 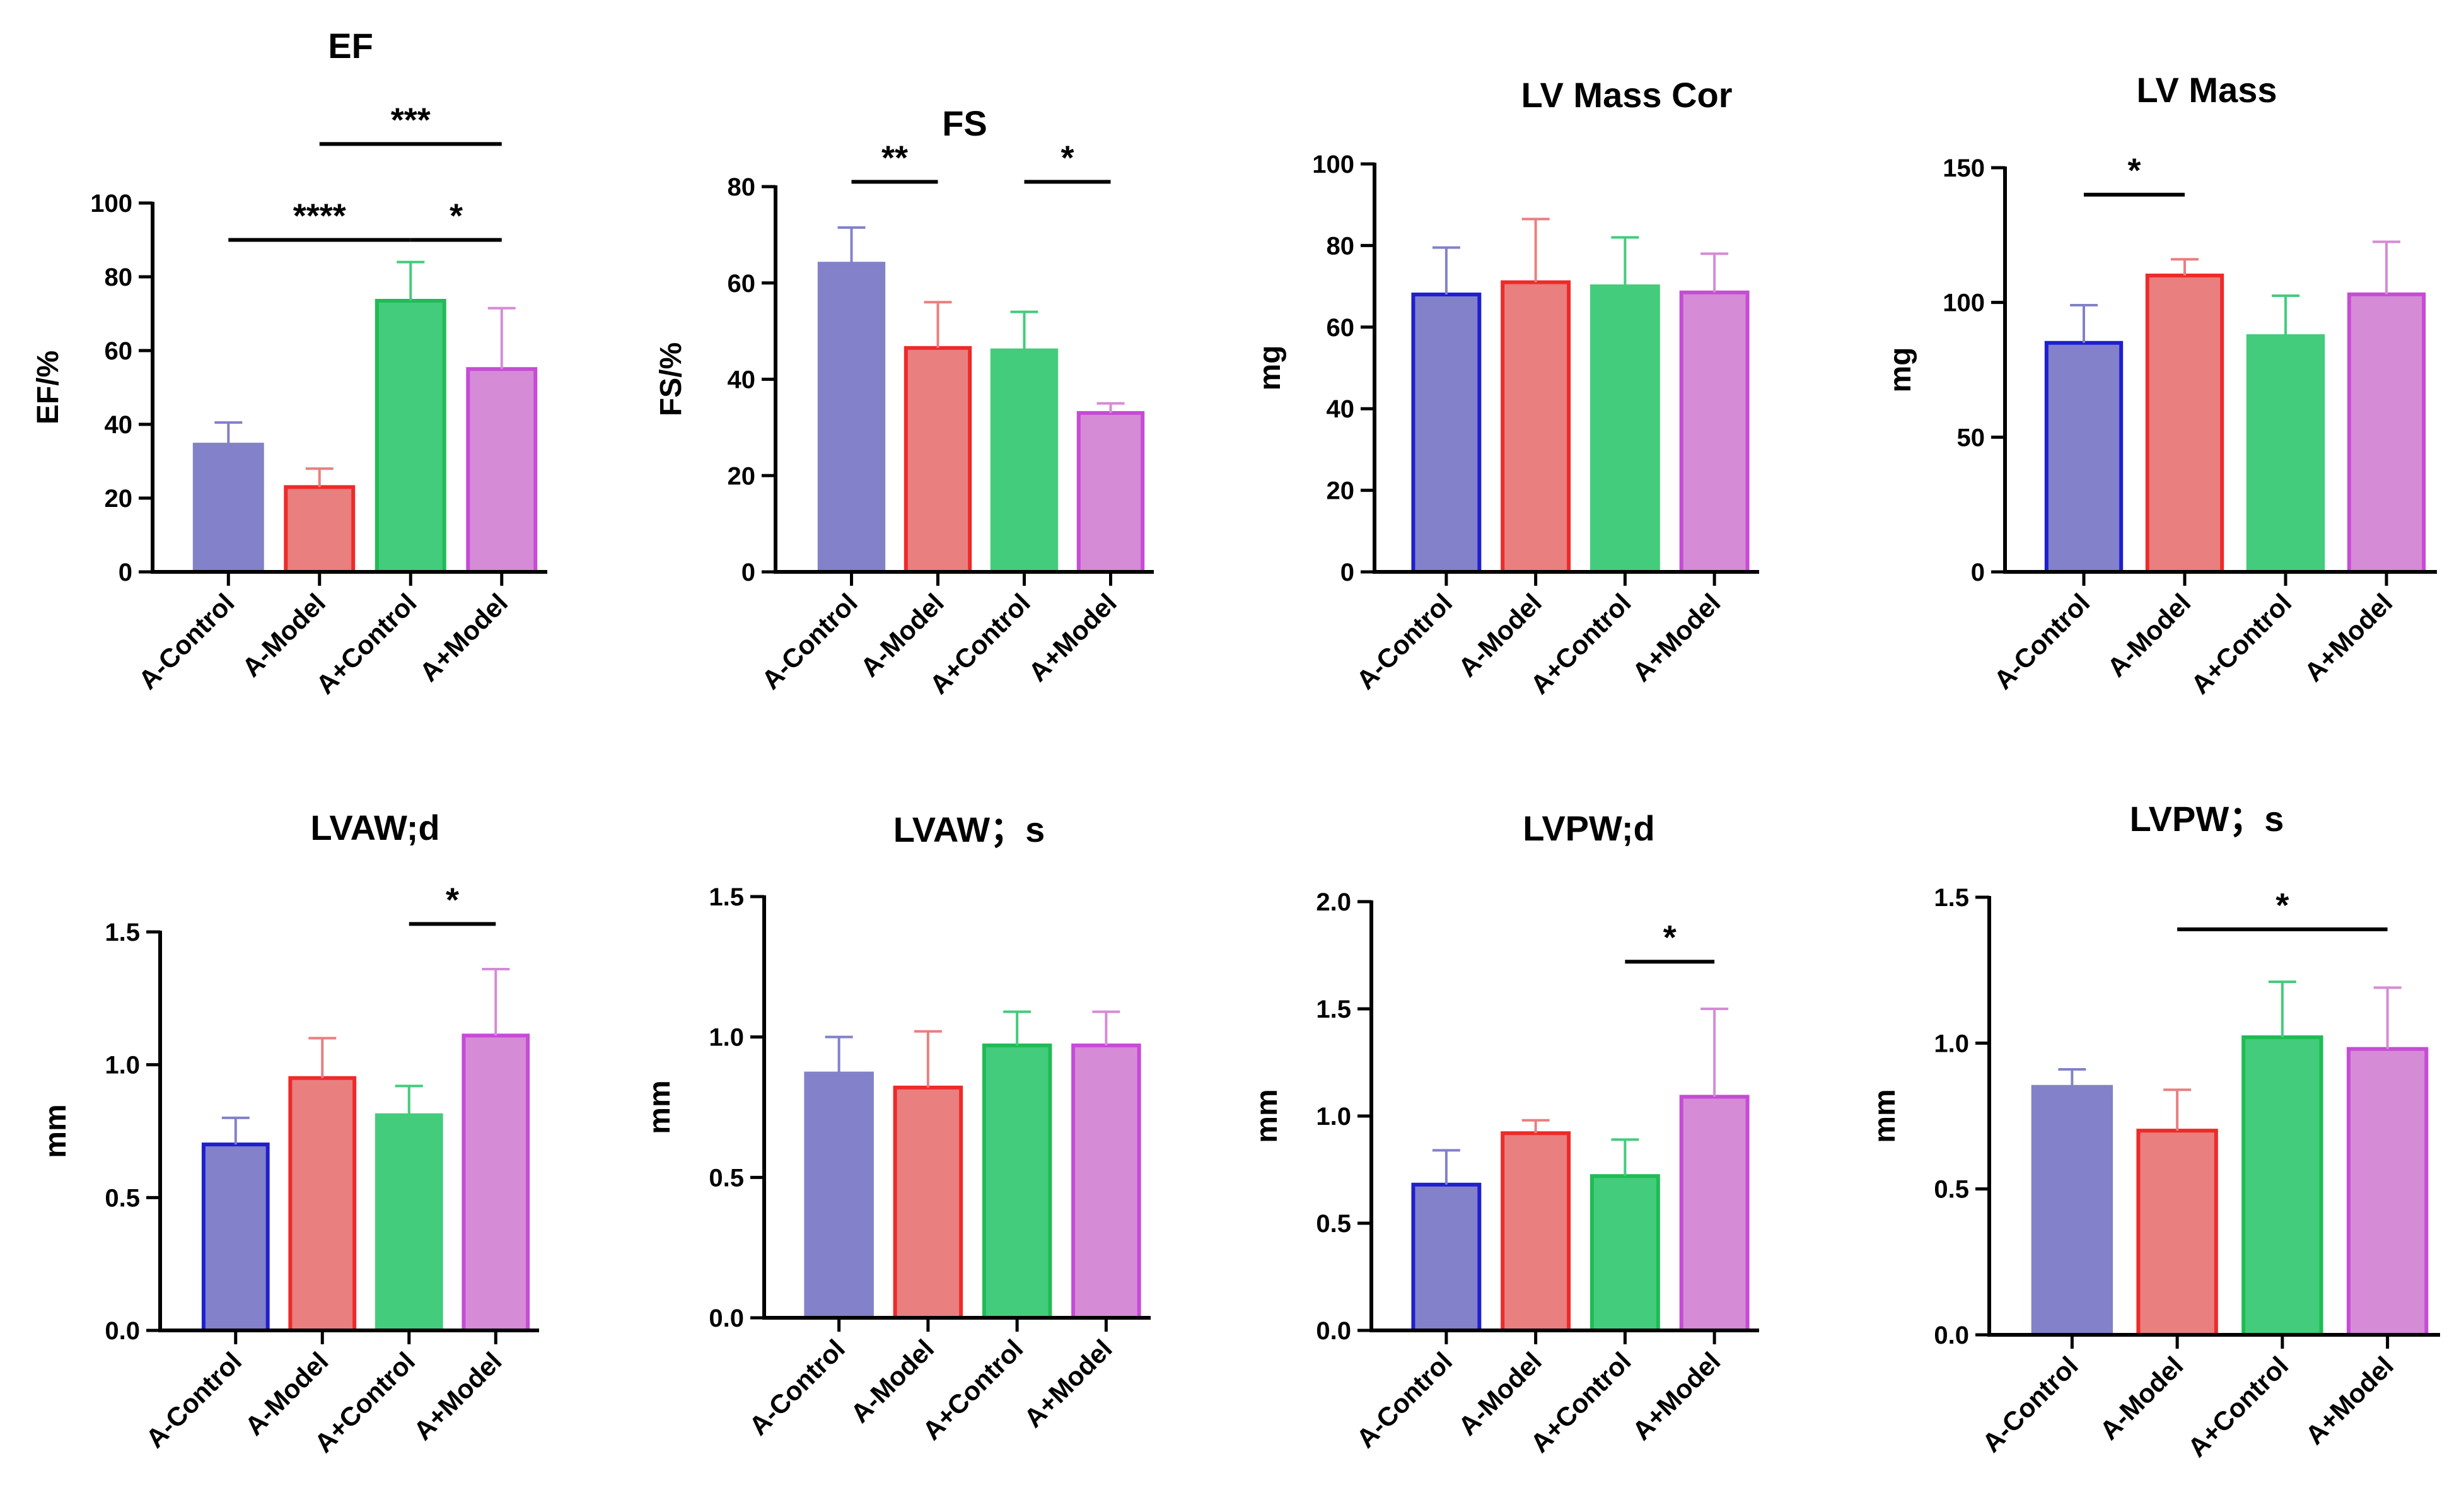 I want to click on y-axis-label: mg, so click(x=1270, y=369).